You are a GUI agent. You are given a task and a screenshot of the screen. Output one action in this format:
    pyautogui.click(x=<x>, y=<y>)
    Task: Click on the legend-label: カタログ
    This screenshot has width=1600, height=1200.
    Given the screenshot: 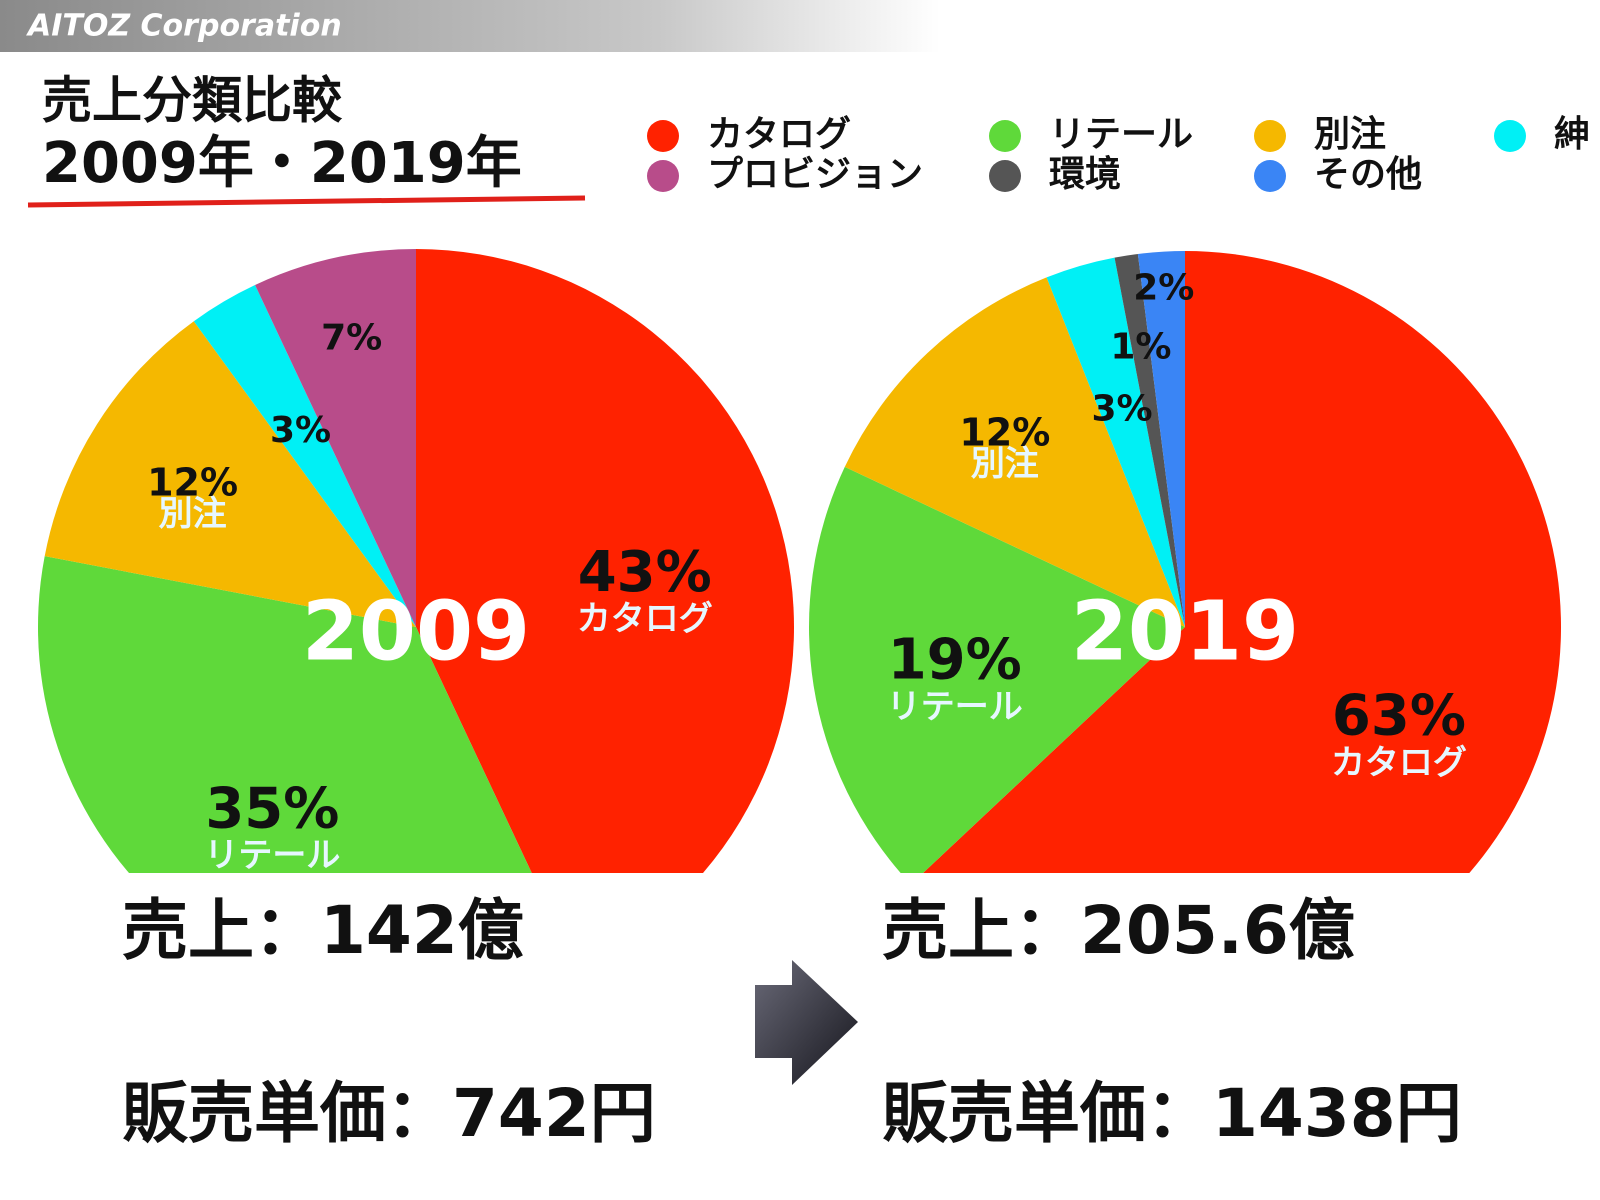 What is the action you would take?
    pyautogui.click(x=779, y=134)
    